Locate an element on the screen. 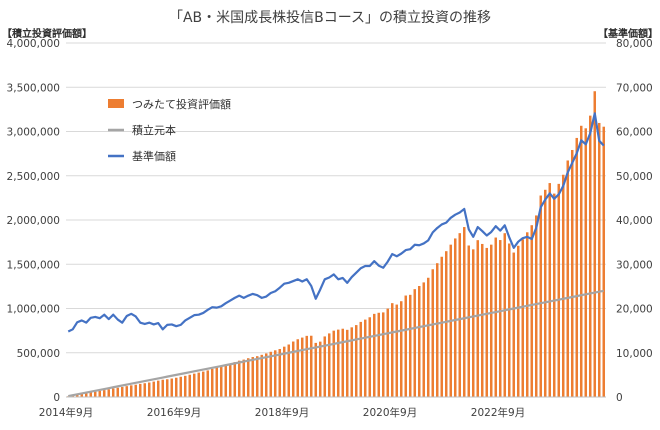  left-axis-title: 【積立投資評価額】 is located at coordinates (47, 33).